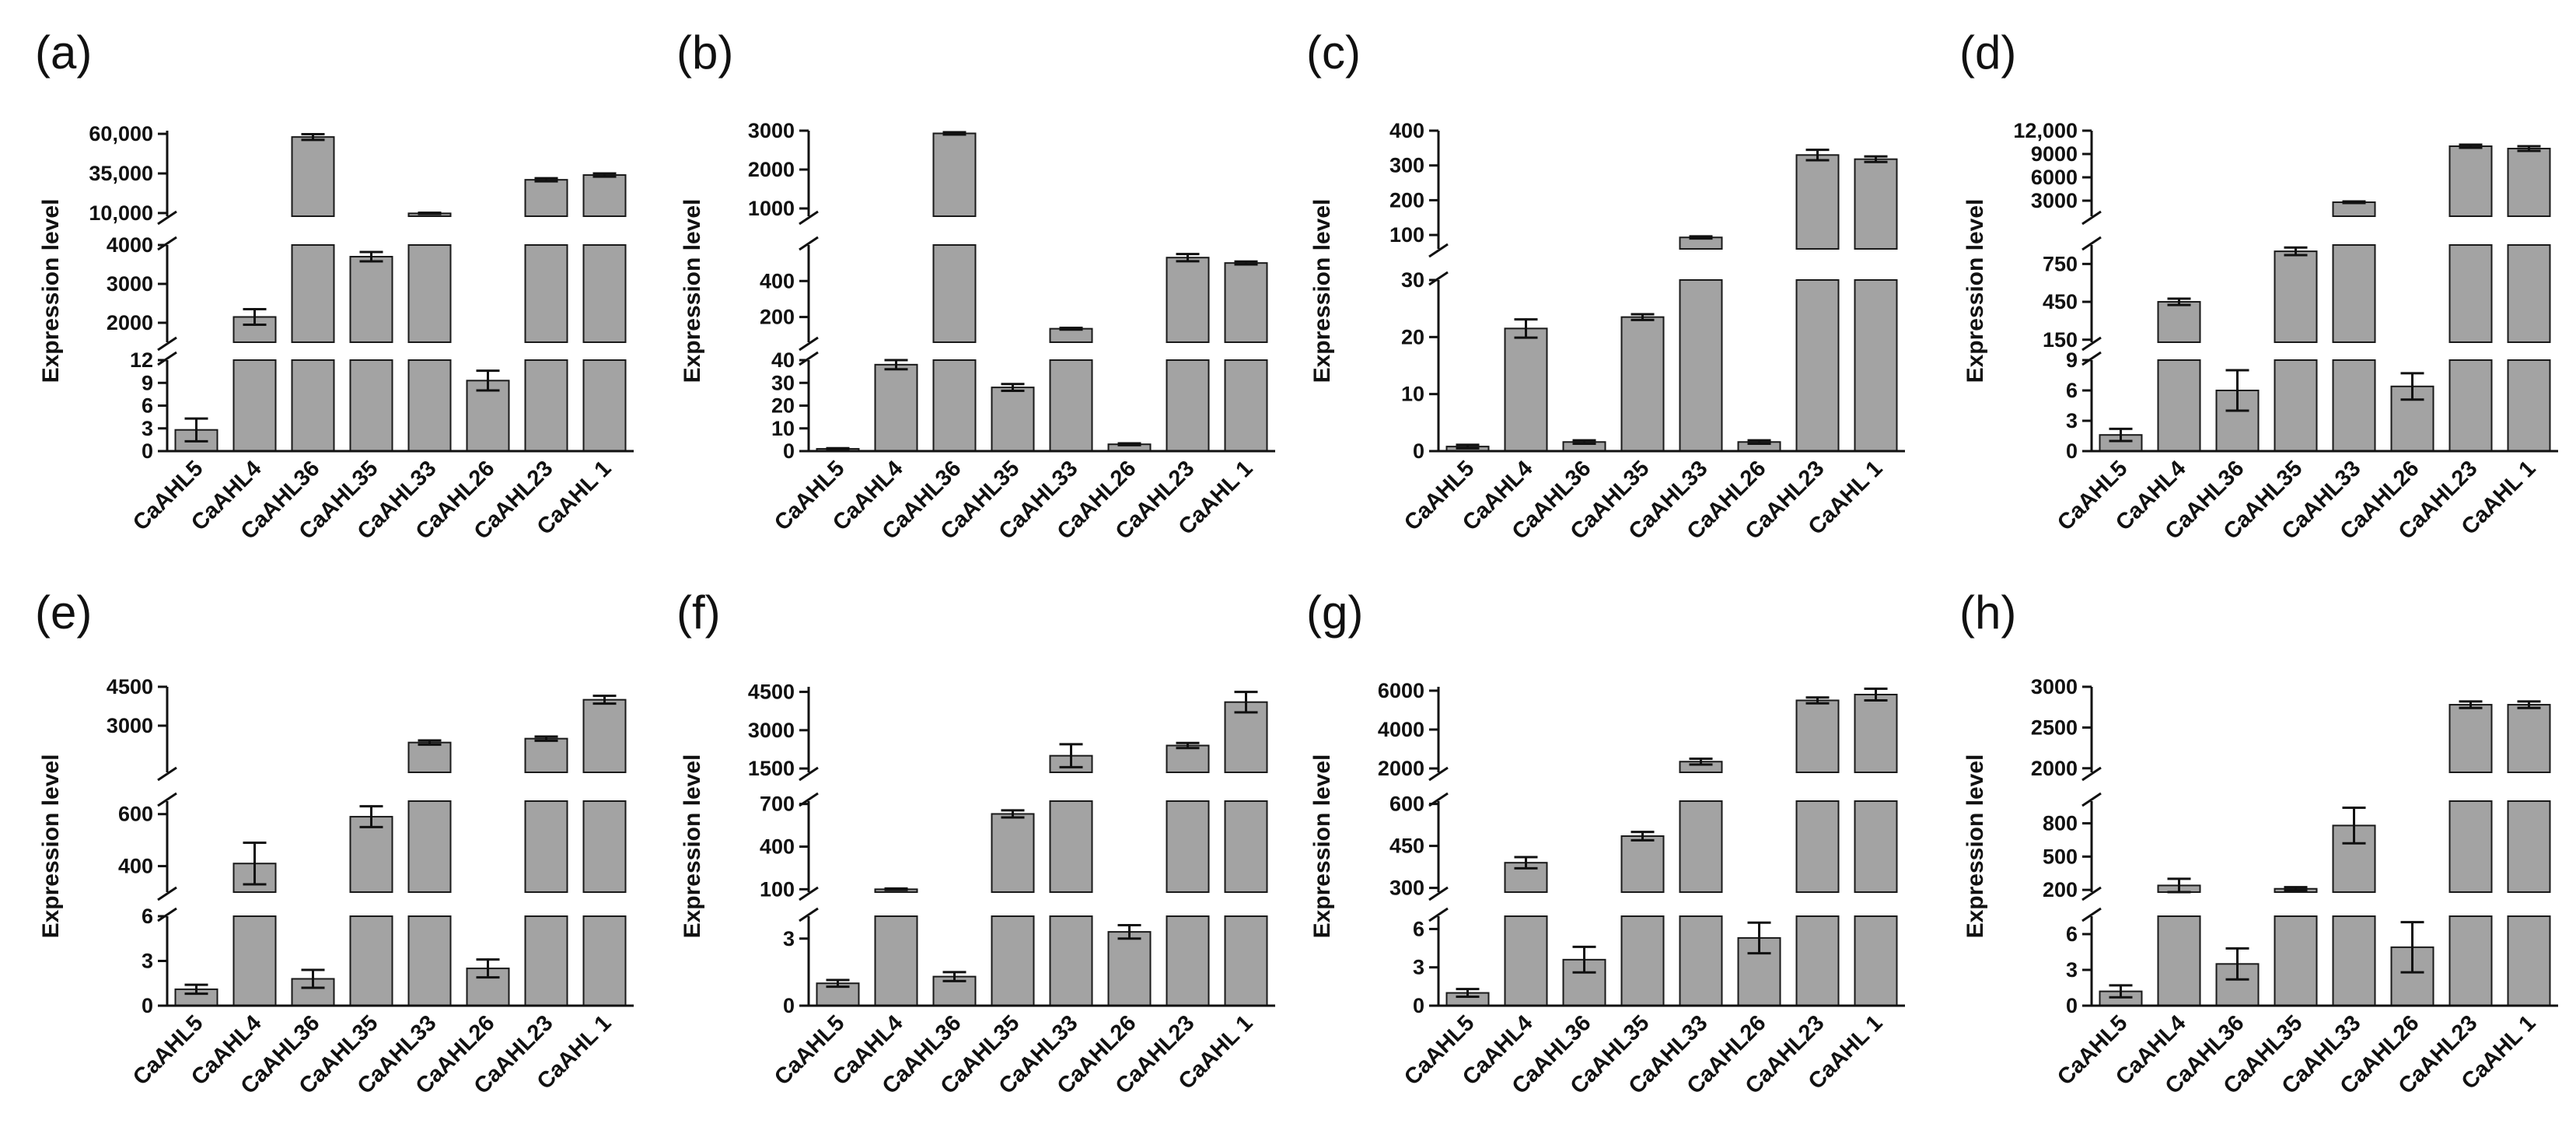 This screenshot has width=2576, height=1134. What do you see at coordinates (2060, 857) in the screenshot?
I see `y-tick-label: 500` at bounding box center [2060, 857].